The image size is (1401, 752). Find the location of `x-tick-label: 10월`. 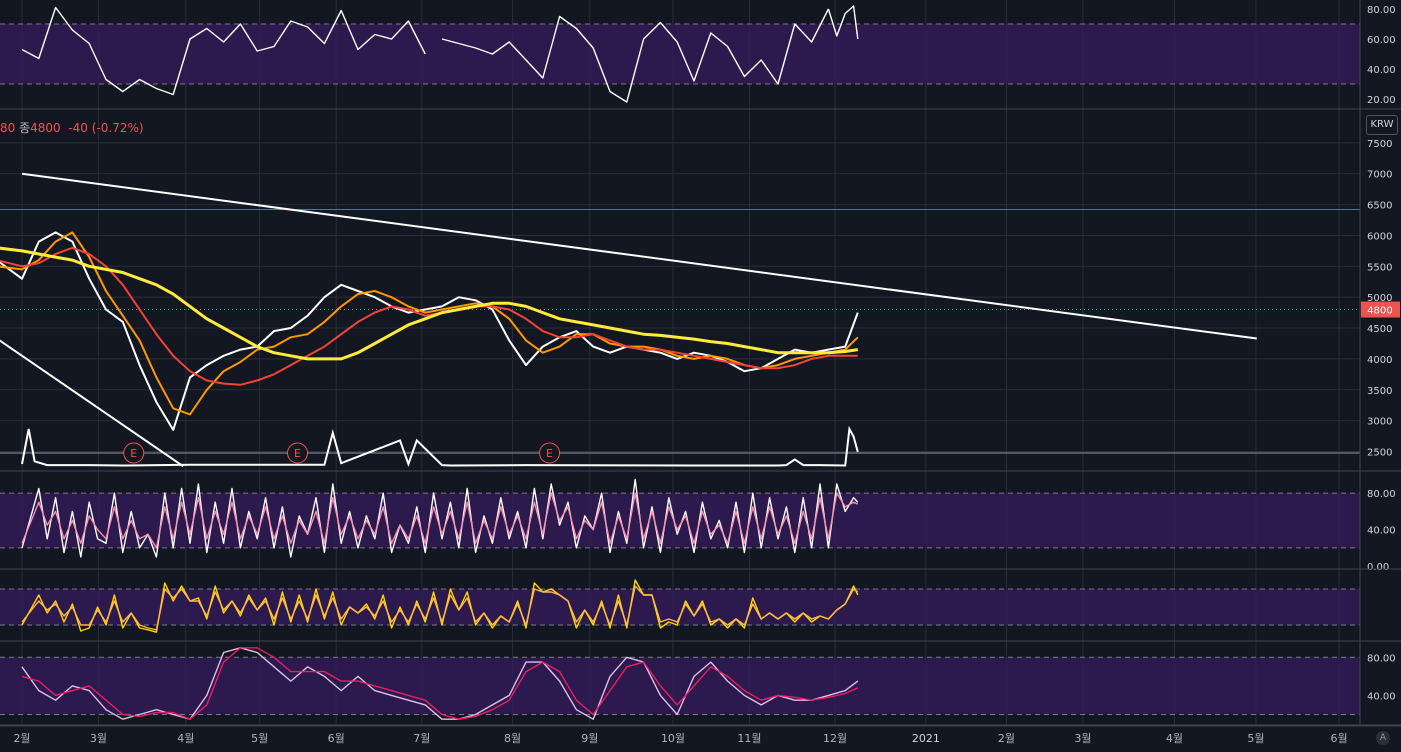

x-tick-label: 10월 is located at coordinates (673, 738).